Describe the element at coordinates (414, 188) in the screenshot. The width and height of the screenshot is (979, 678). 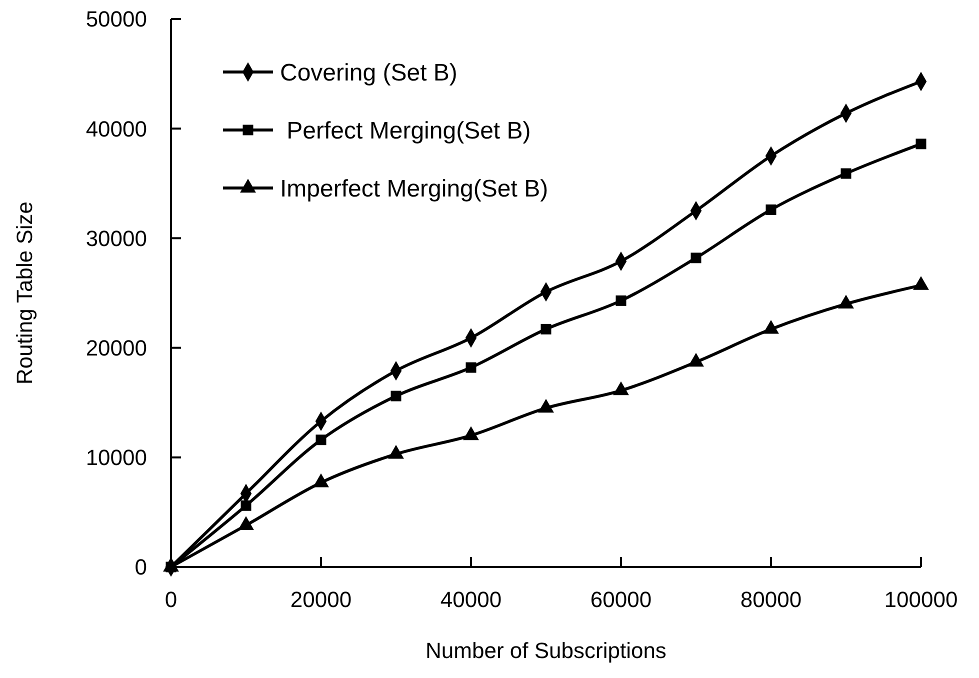
I see `legend-label: Imperfect Merging(Set B)` at that location.